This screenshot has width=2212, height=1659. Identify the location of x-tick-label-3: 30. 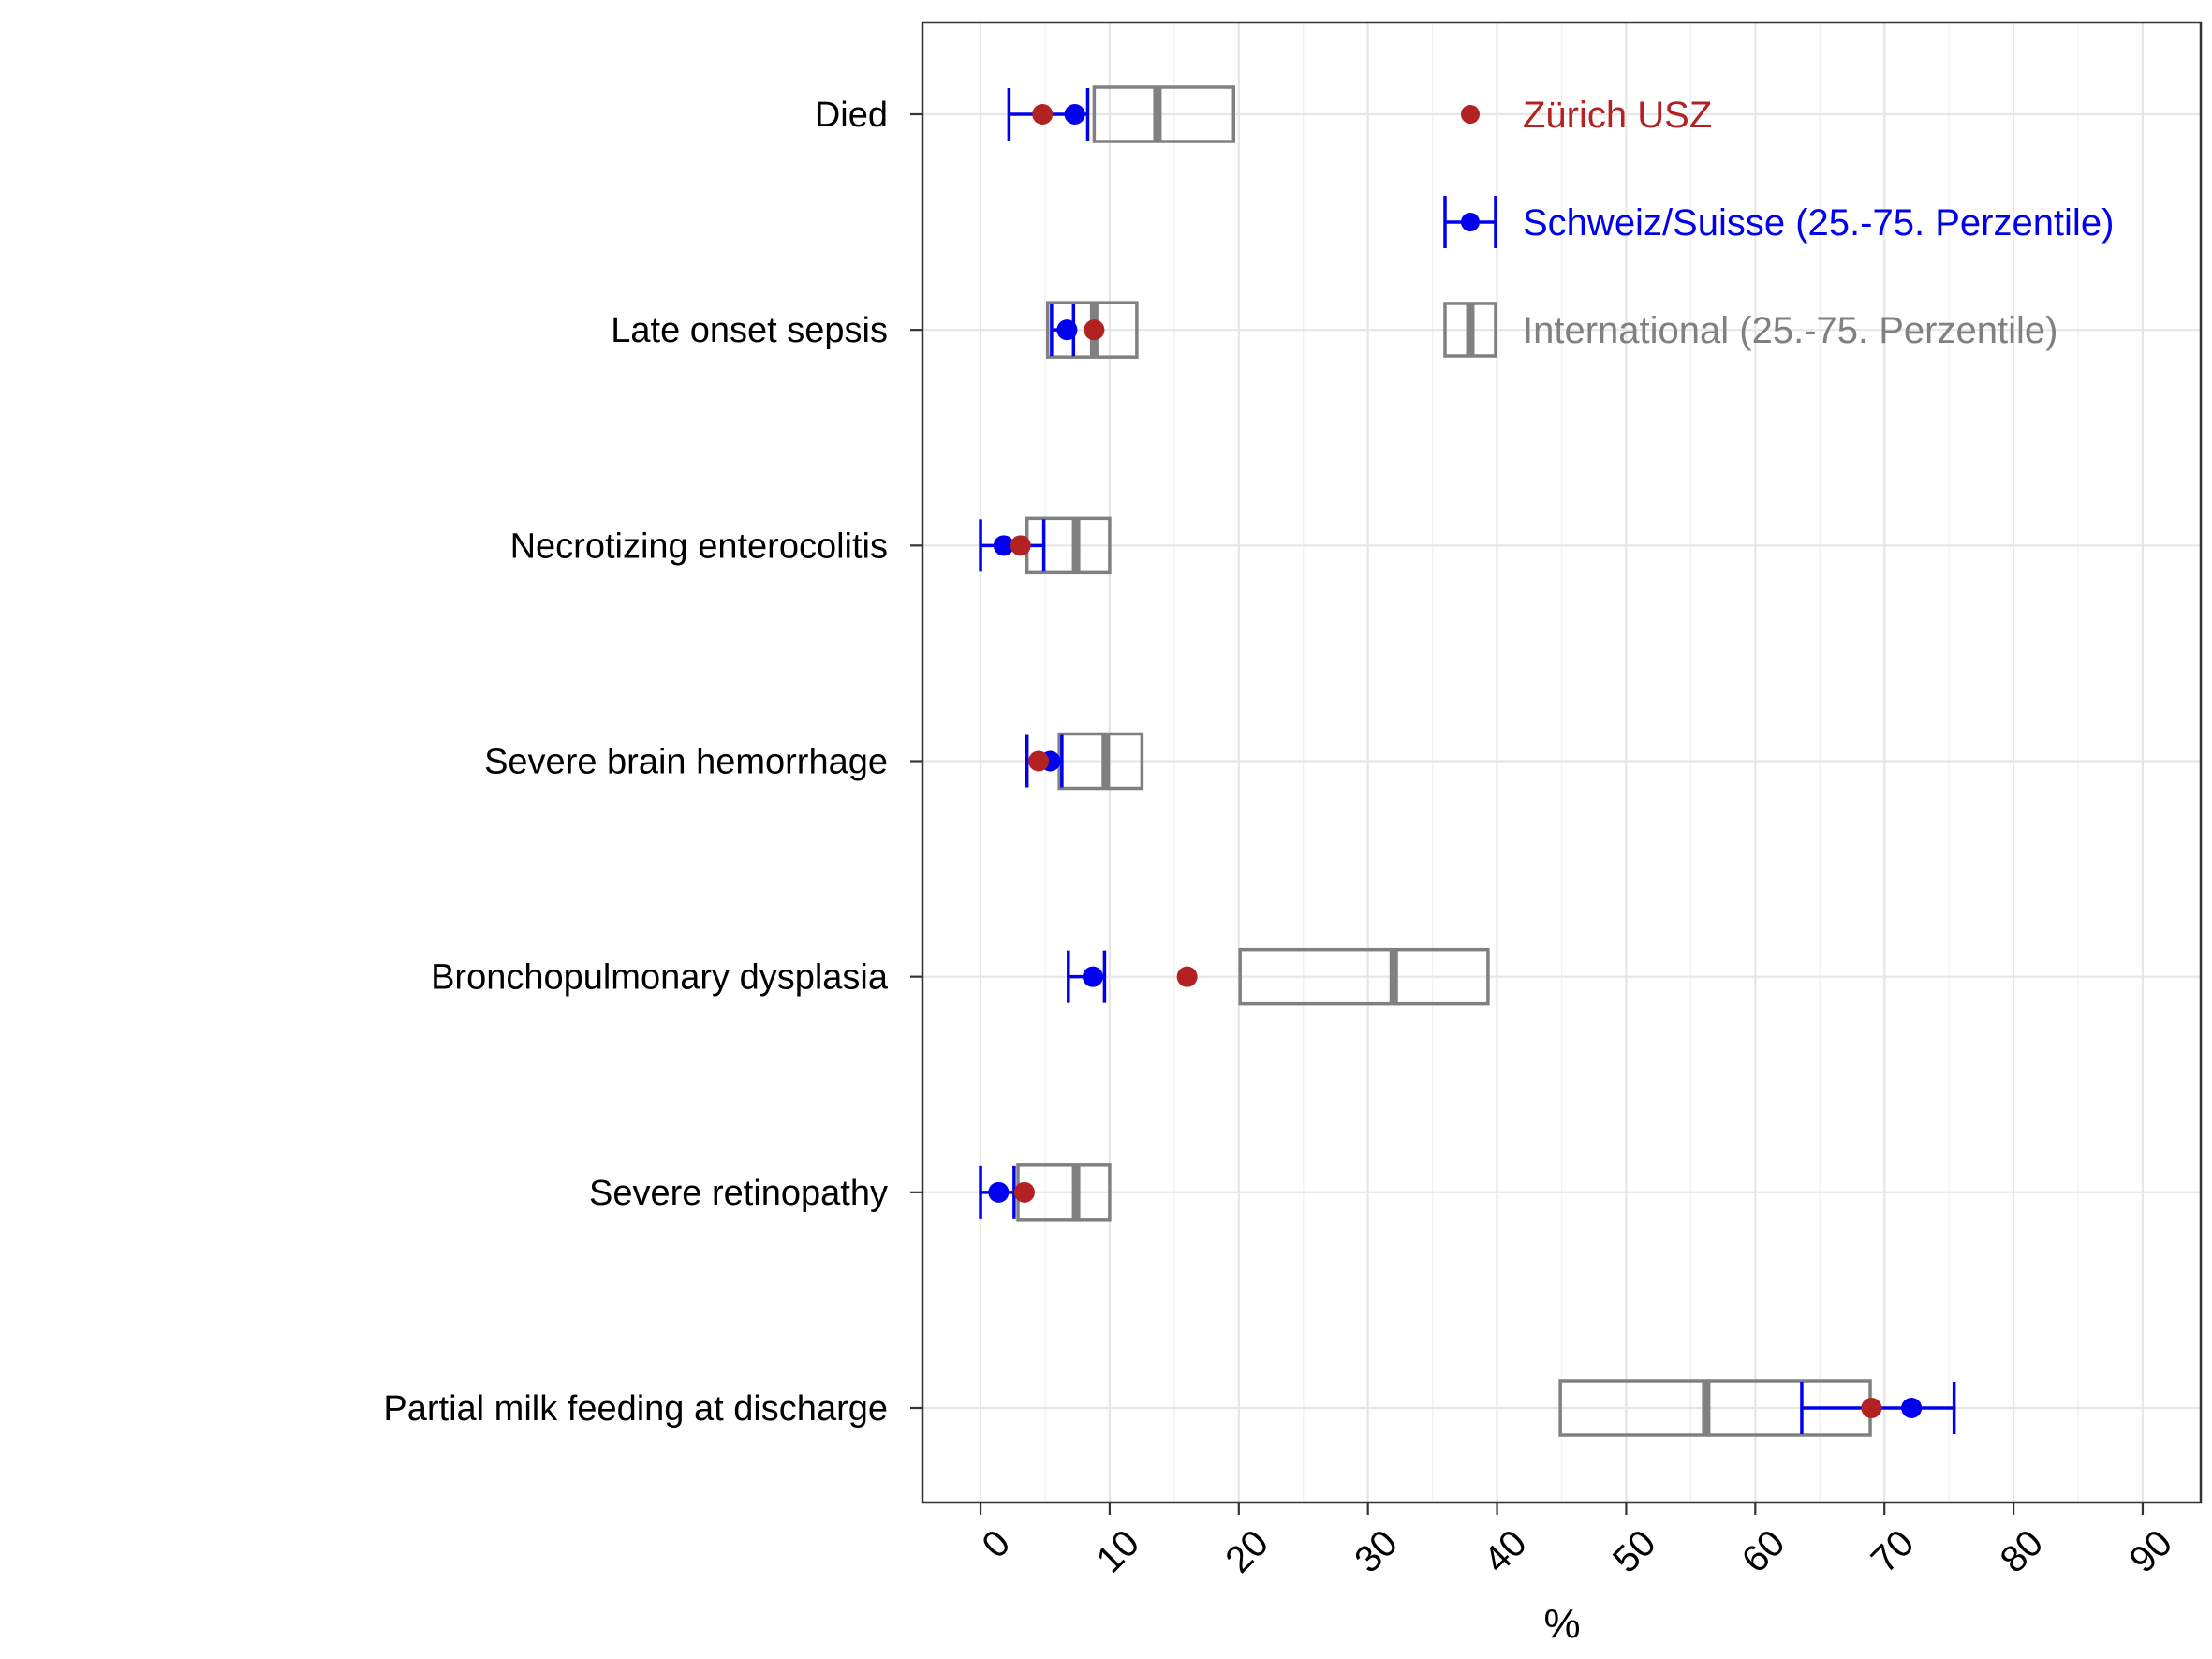
(1376, 1552).